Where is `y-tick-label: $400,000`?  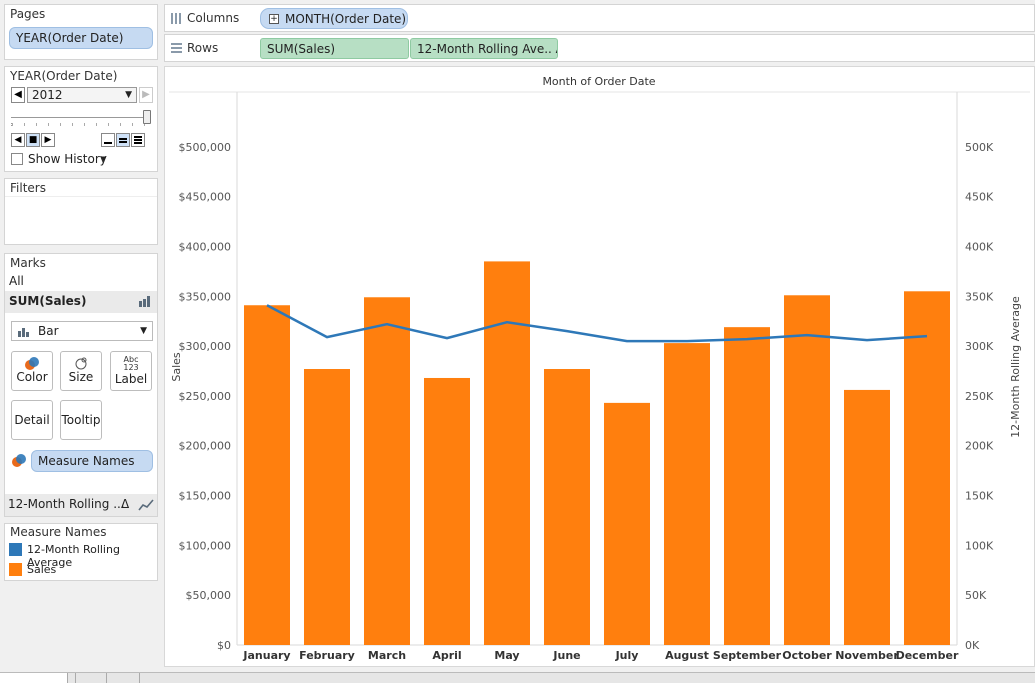 y-tick-label: $400,000 is located at coordinates (205, 246).